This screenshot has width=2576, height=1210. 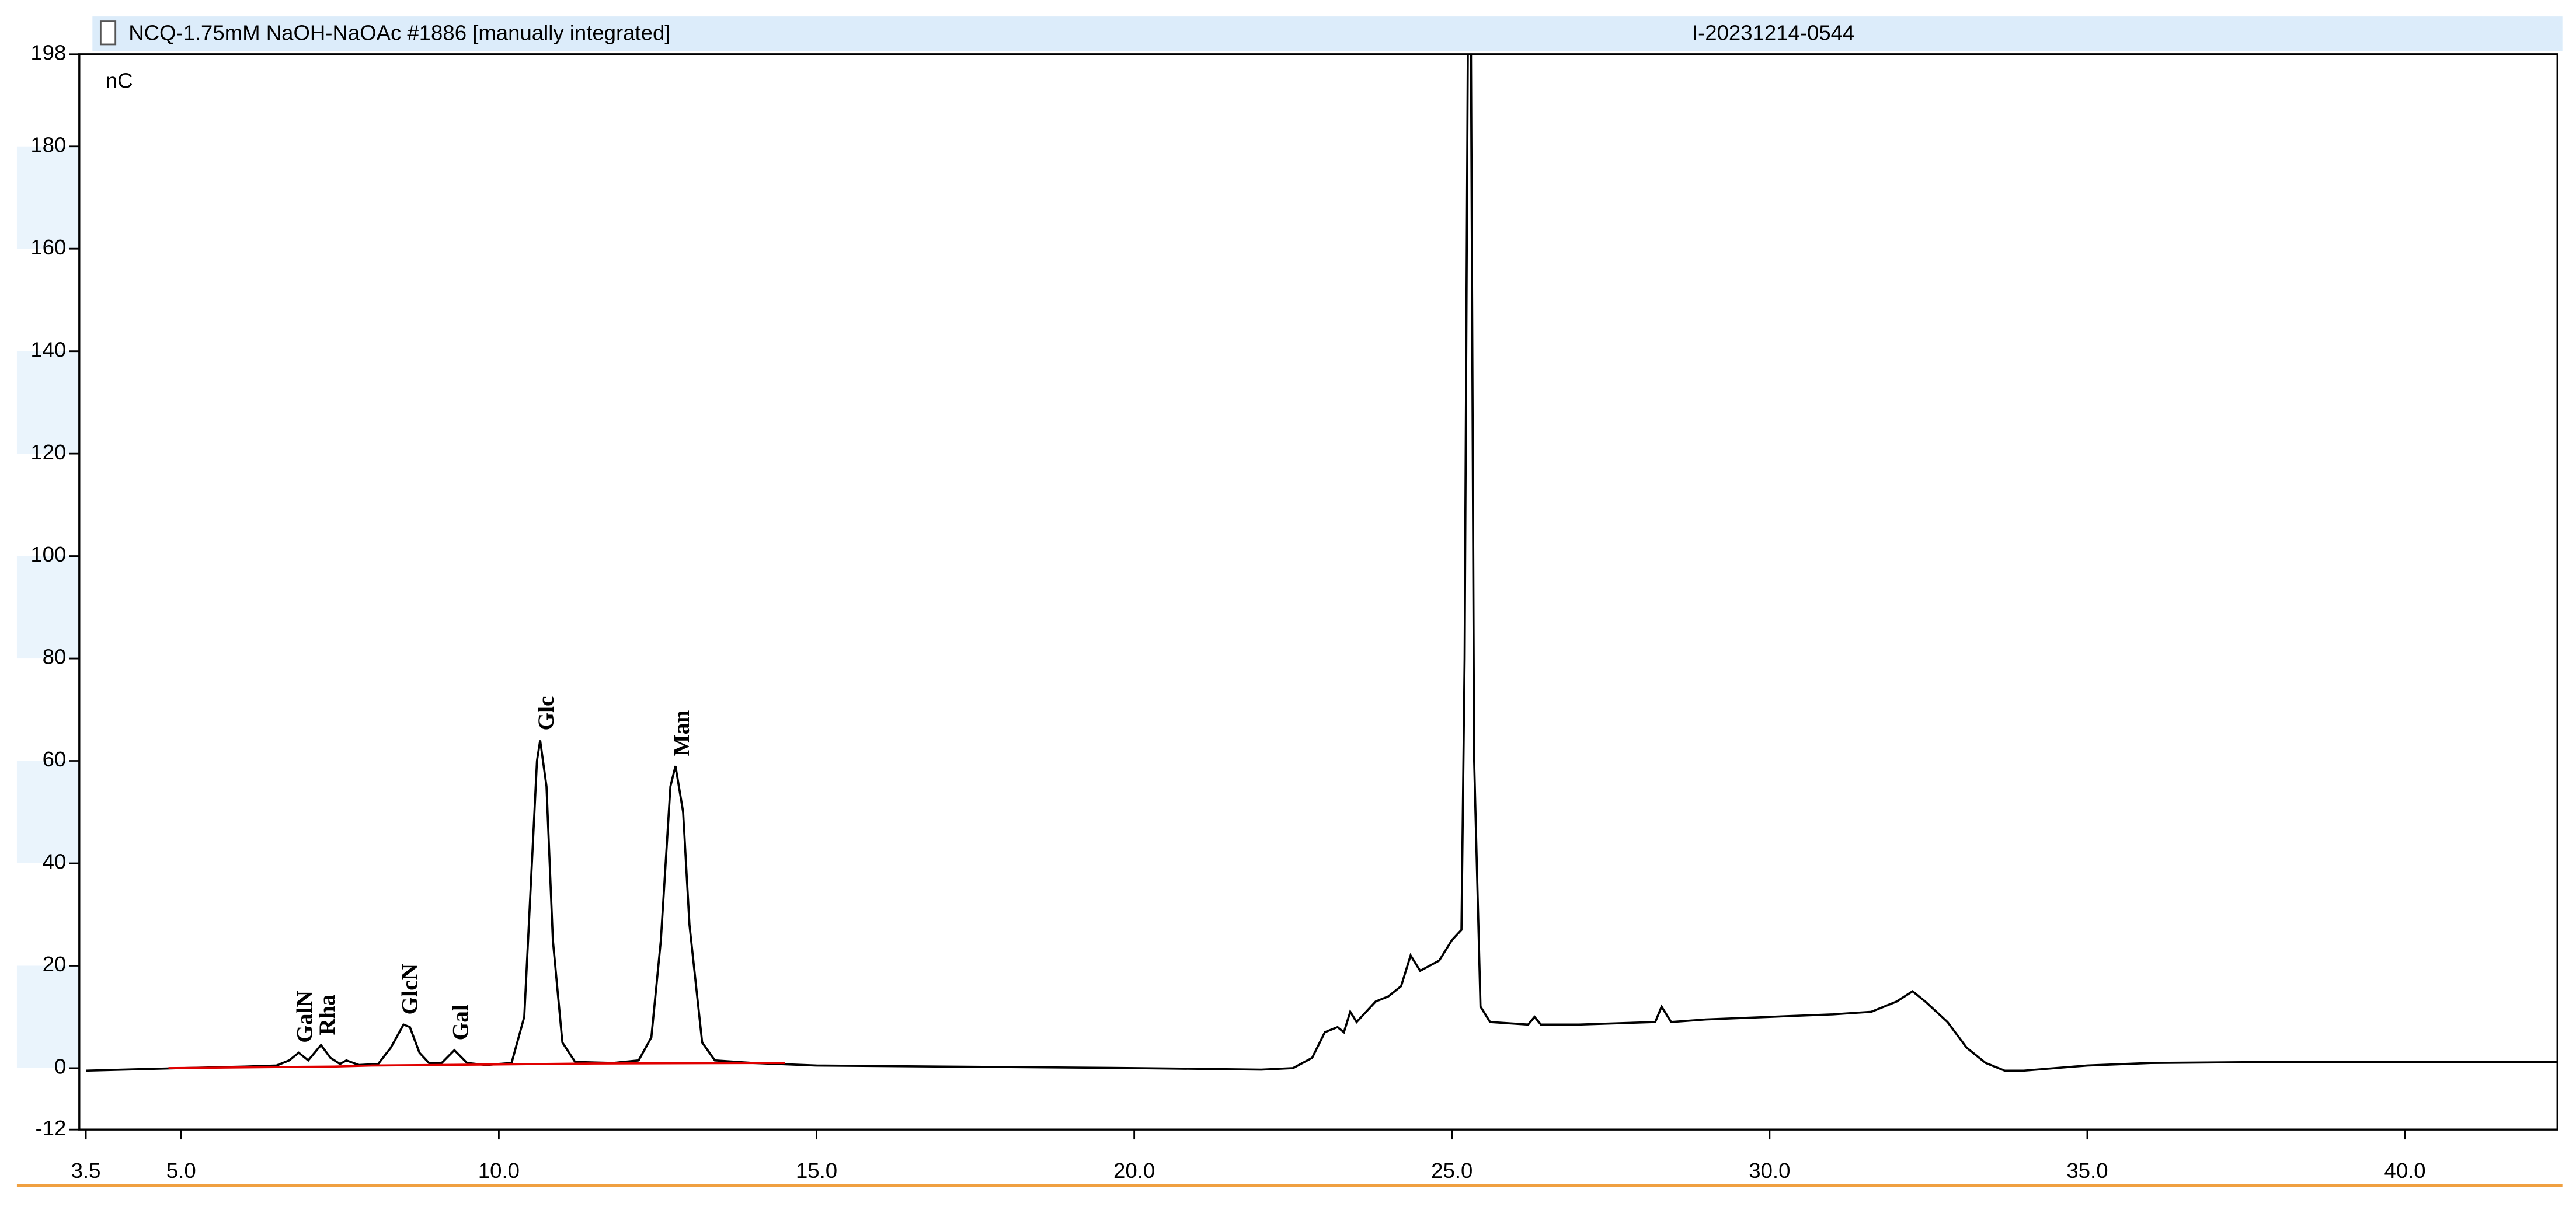 I want to click on y-tick-label: 160, so click(x=48, y=247).